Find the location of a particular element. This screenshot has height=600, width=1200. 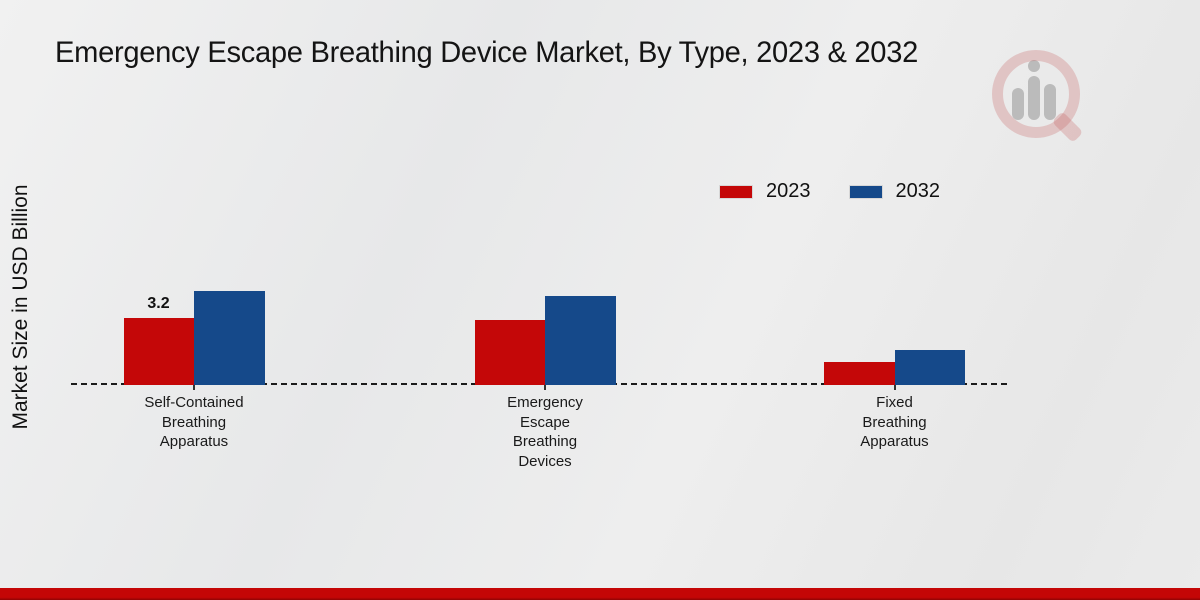

legend-item-2023: 2023 is located at coordinates (765, 191).